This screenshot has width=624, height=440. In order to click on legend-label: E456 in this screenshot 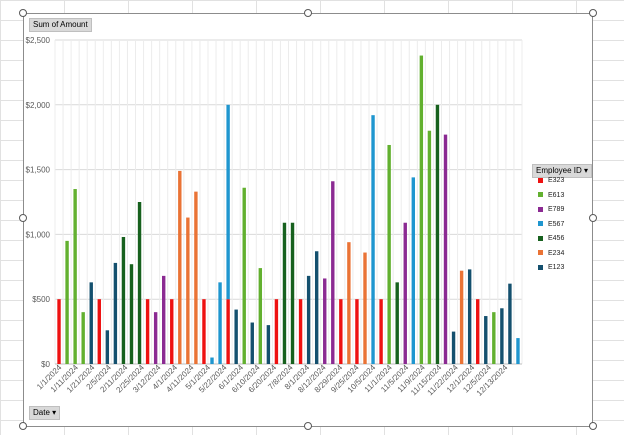, I will do `click(556, 238)`.